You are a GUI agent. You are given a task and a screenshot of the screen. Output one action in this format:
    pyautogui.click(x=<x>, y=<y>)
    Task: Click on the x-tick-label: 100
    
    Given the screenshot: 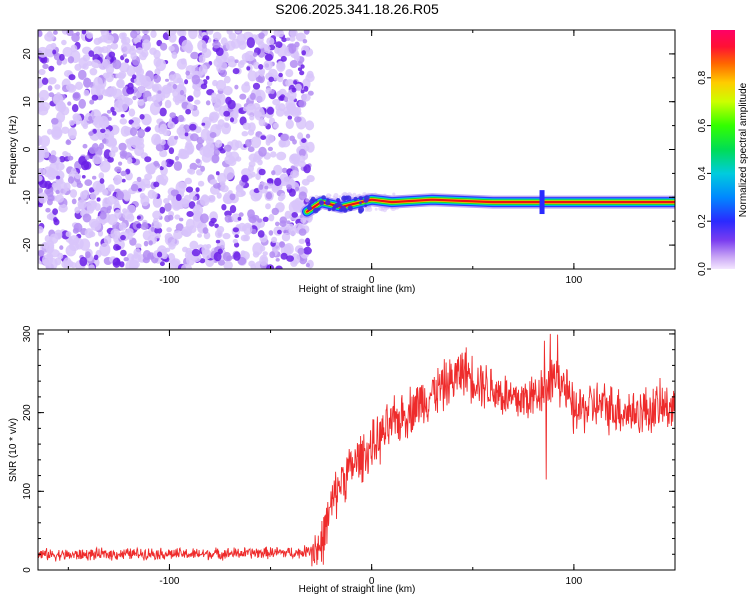 What is the action you would take?
    pyautogui.click(x=574, y=280)
    